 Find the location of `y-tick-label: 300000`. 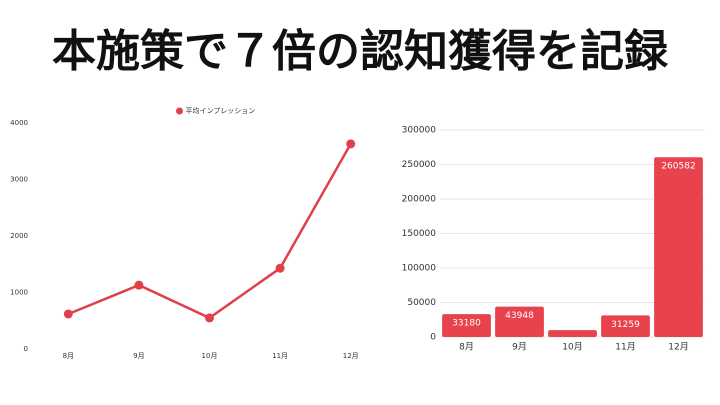

y-tick-label: 300000 is located at coordinates (419, 131).